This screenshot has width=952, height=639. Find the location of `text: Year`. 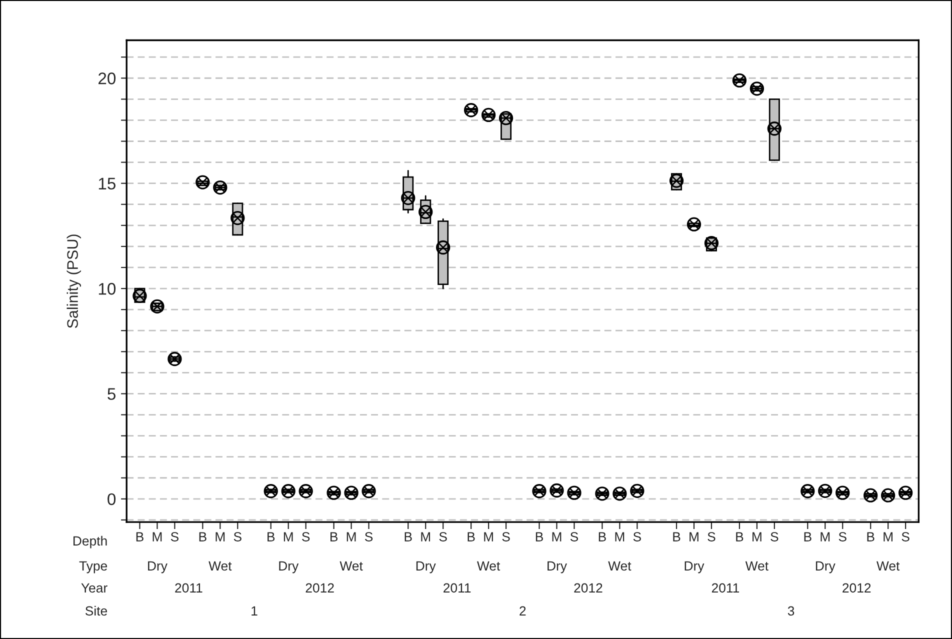

text: Year is located at coordinates (94, 588).